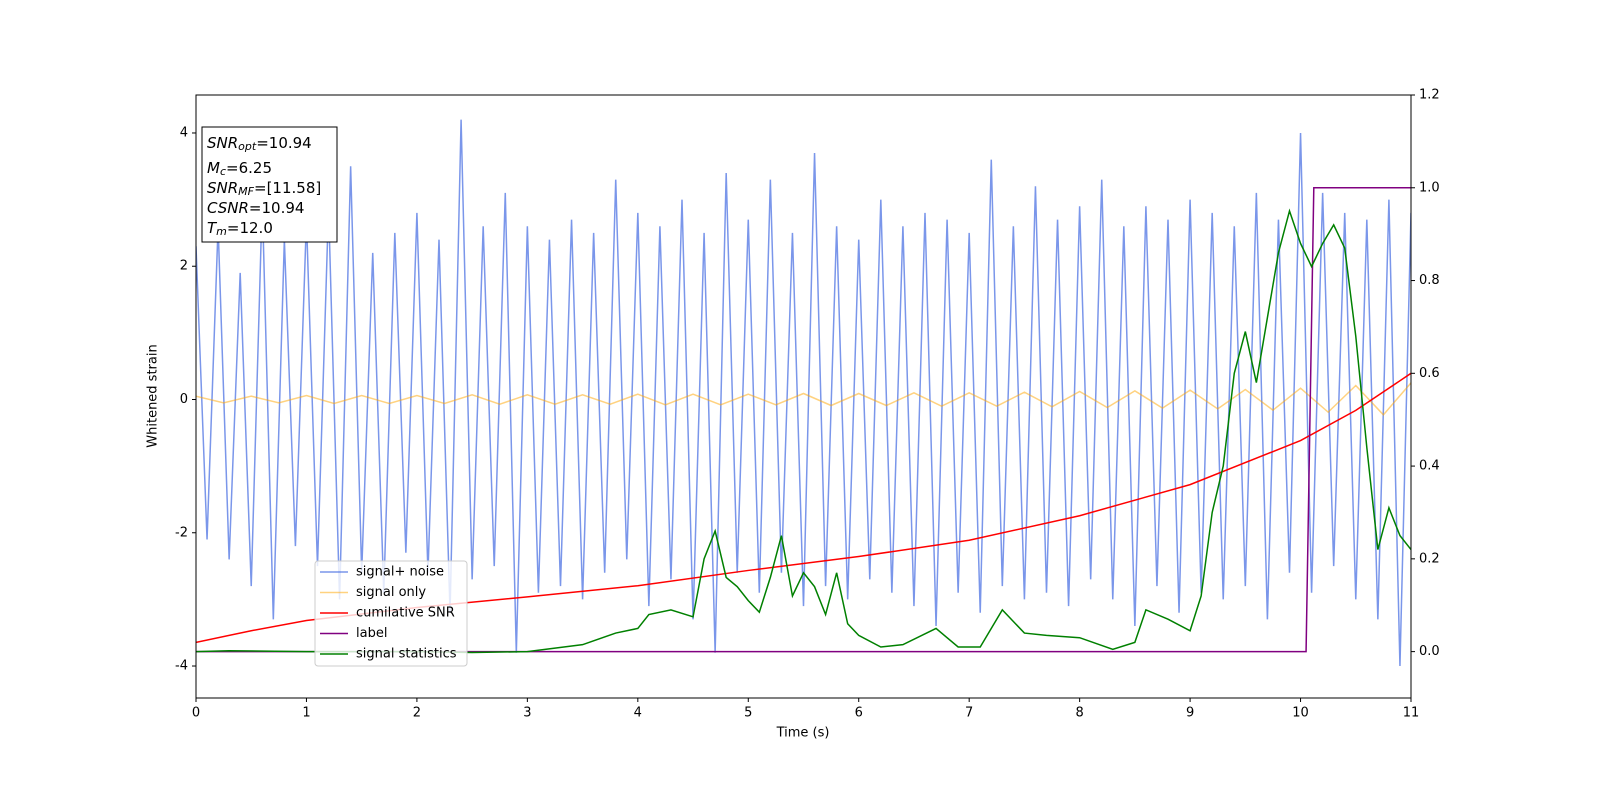 The image size is (1600, 800). What do you see at coordinates (1429, 280) in the screenshot?
I see `y2-tick-label: 0.8` at bounding box center [1429, 280].